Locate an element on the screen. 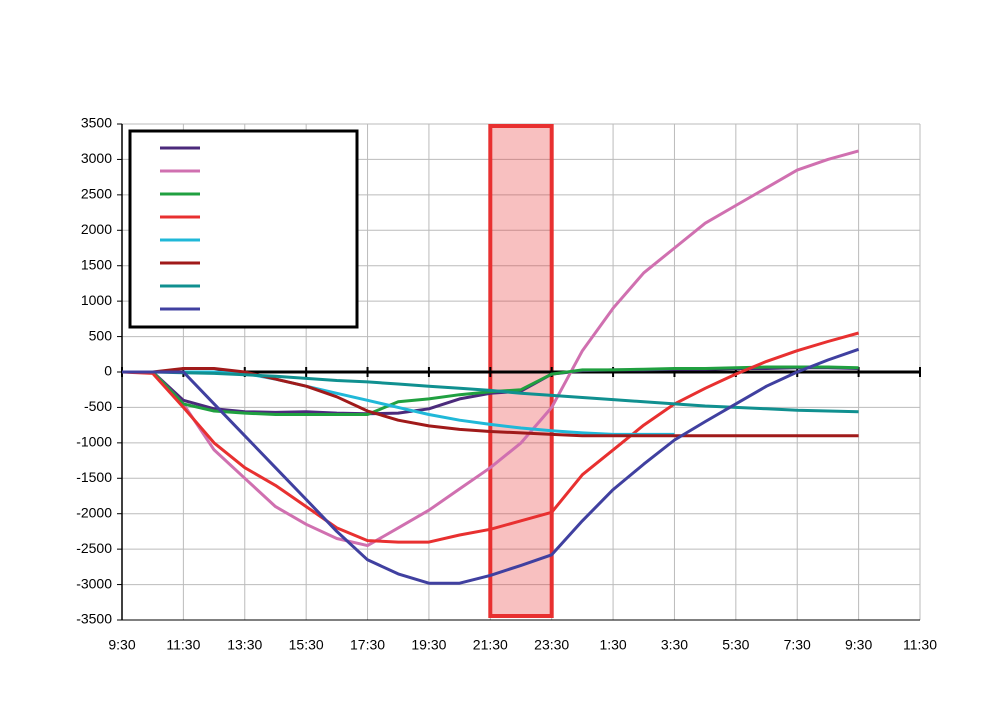  x-tick-label: 23:30 is located at coordinates (551, 645).